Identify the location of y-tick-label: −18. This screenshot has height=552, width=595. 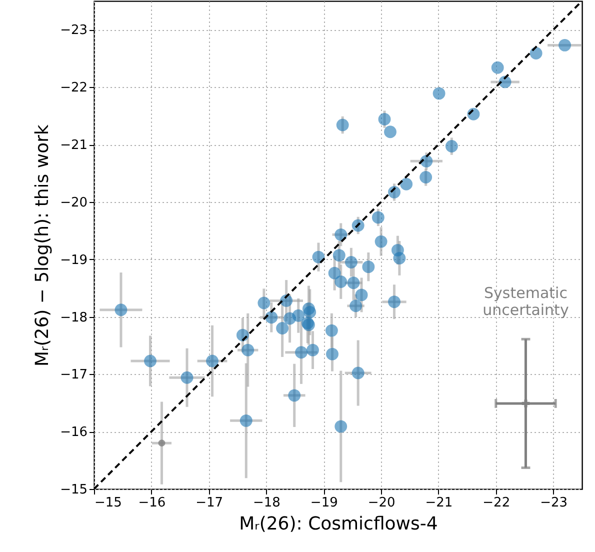
(74, 318).